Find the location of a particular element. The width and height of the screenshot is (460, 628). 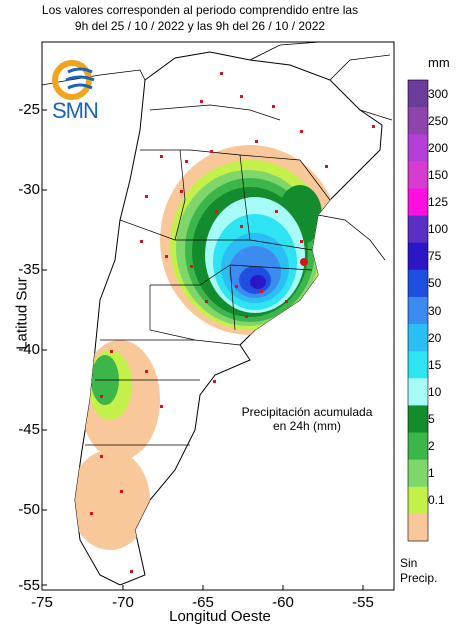

annotation-line-2: en 24h (mm) is located at coordinates (307, 426).